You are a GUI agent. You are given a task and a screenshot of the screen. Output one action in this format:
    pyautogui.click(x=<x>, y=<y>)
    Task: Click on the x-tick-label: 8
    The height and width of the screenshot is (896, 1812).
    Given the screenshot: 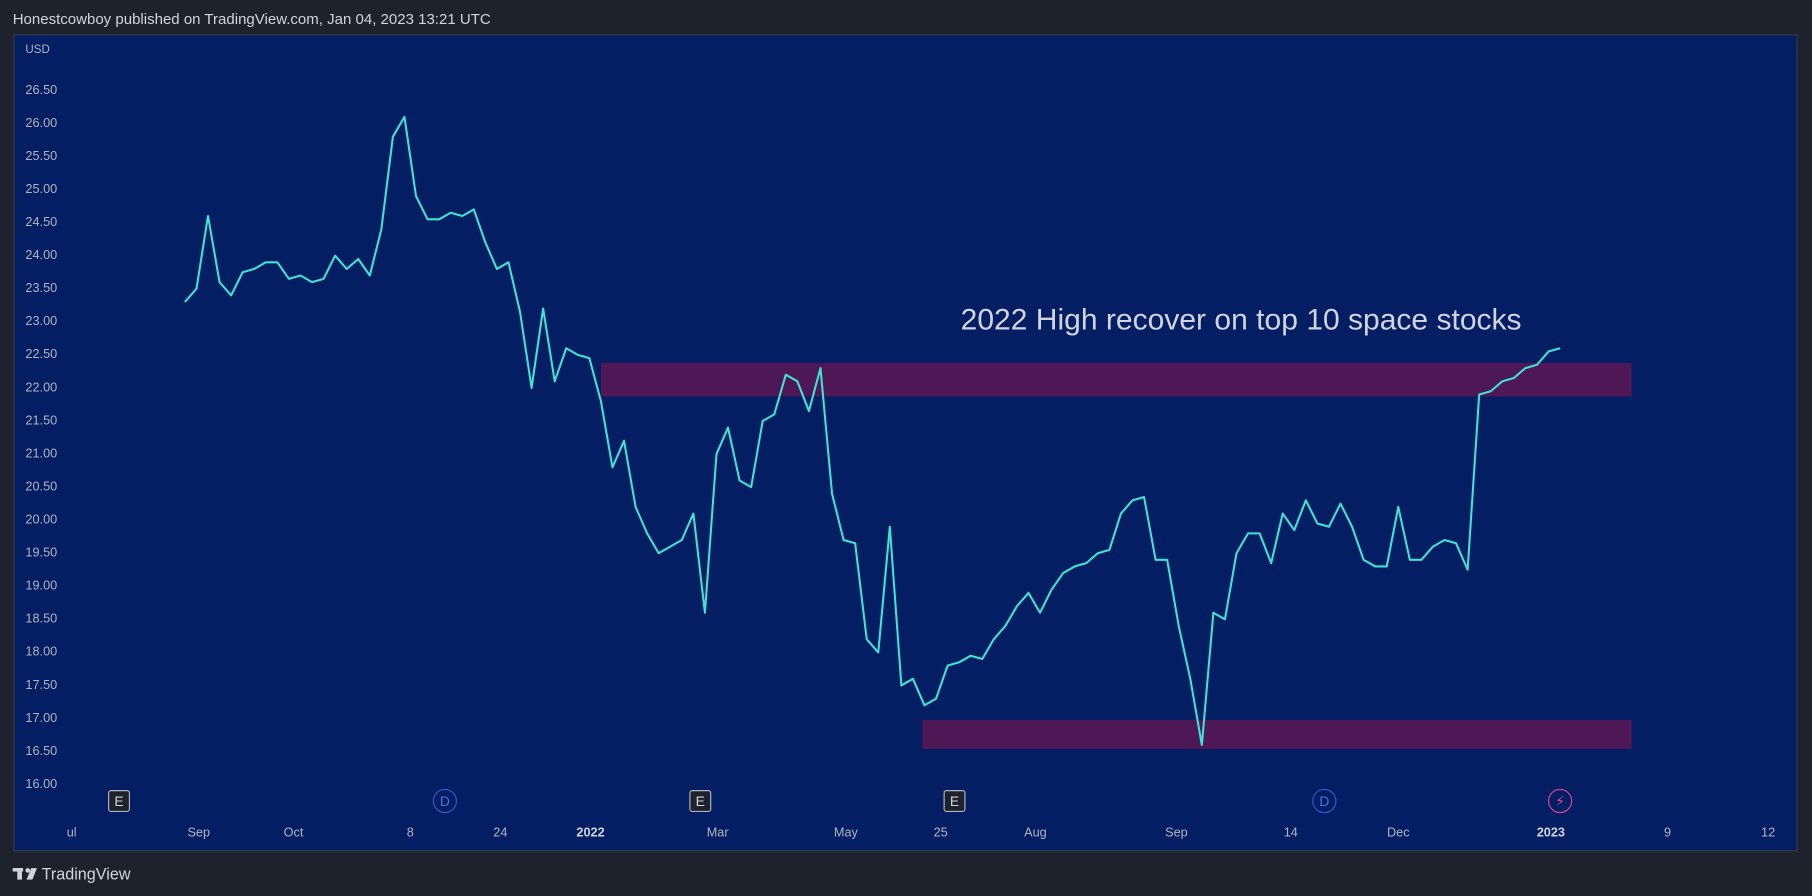 What is the action you would take?
    pyautogui.click(x=410, y=832)
    